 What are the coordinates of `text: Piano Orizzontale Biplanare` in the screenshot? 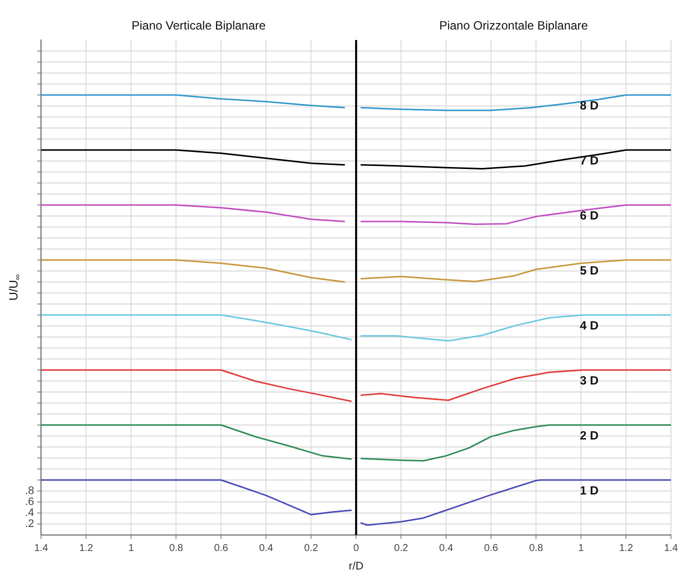 It's located at (513, 25).